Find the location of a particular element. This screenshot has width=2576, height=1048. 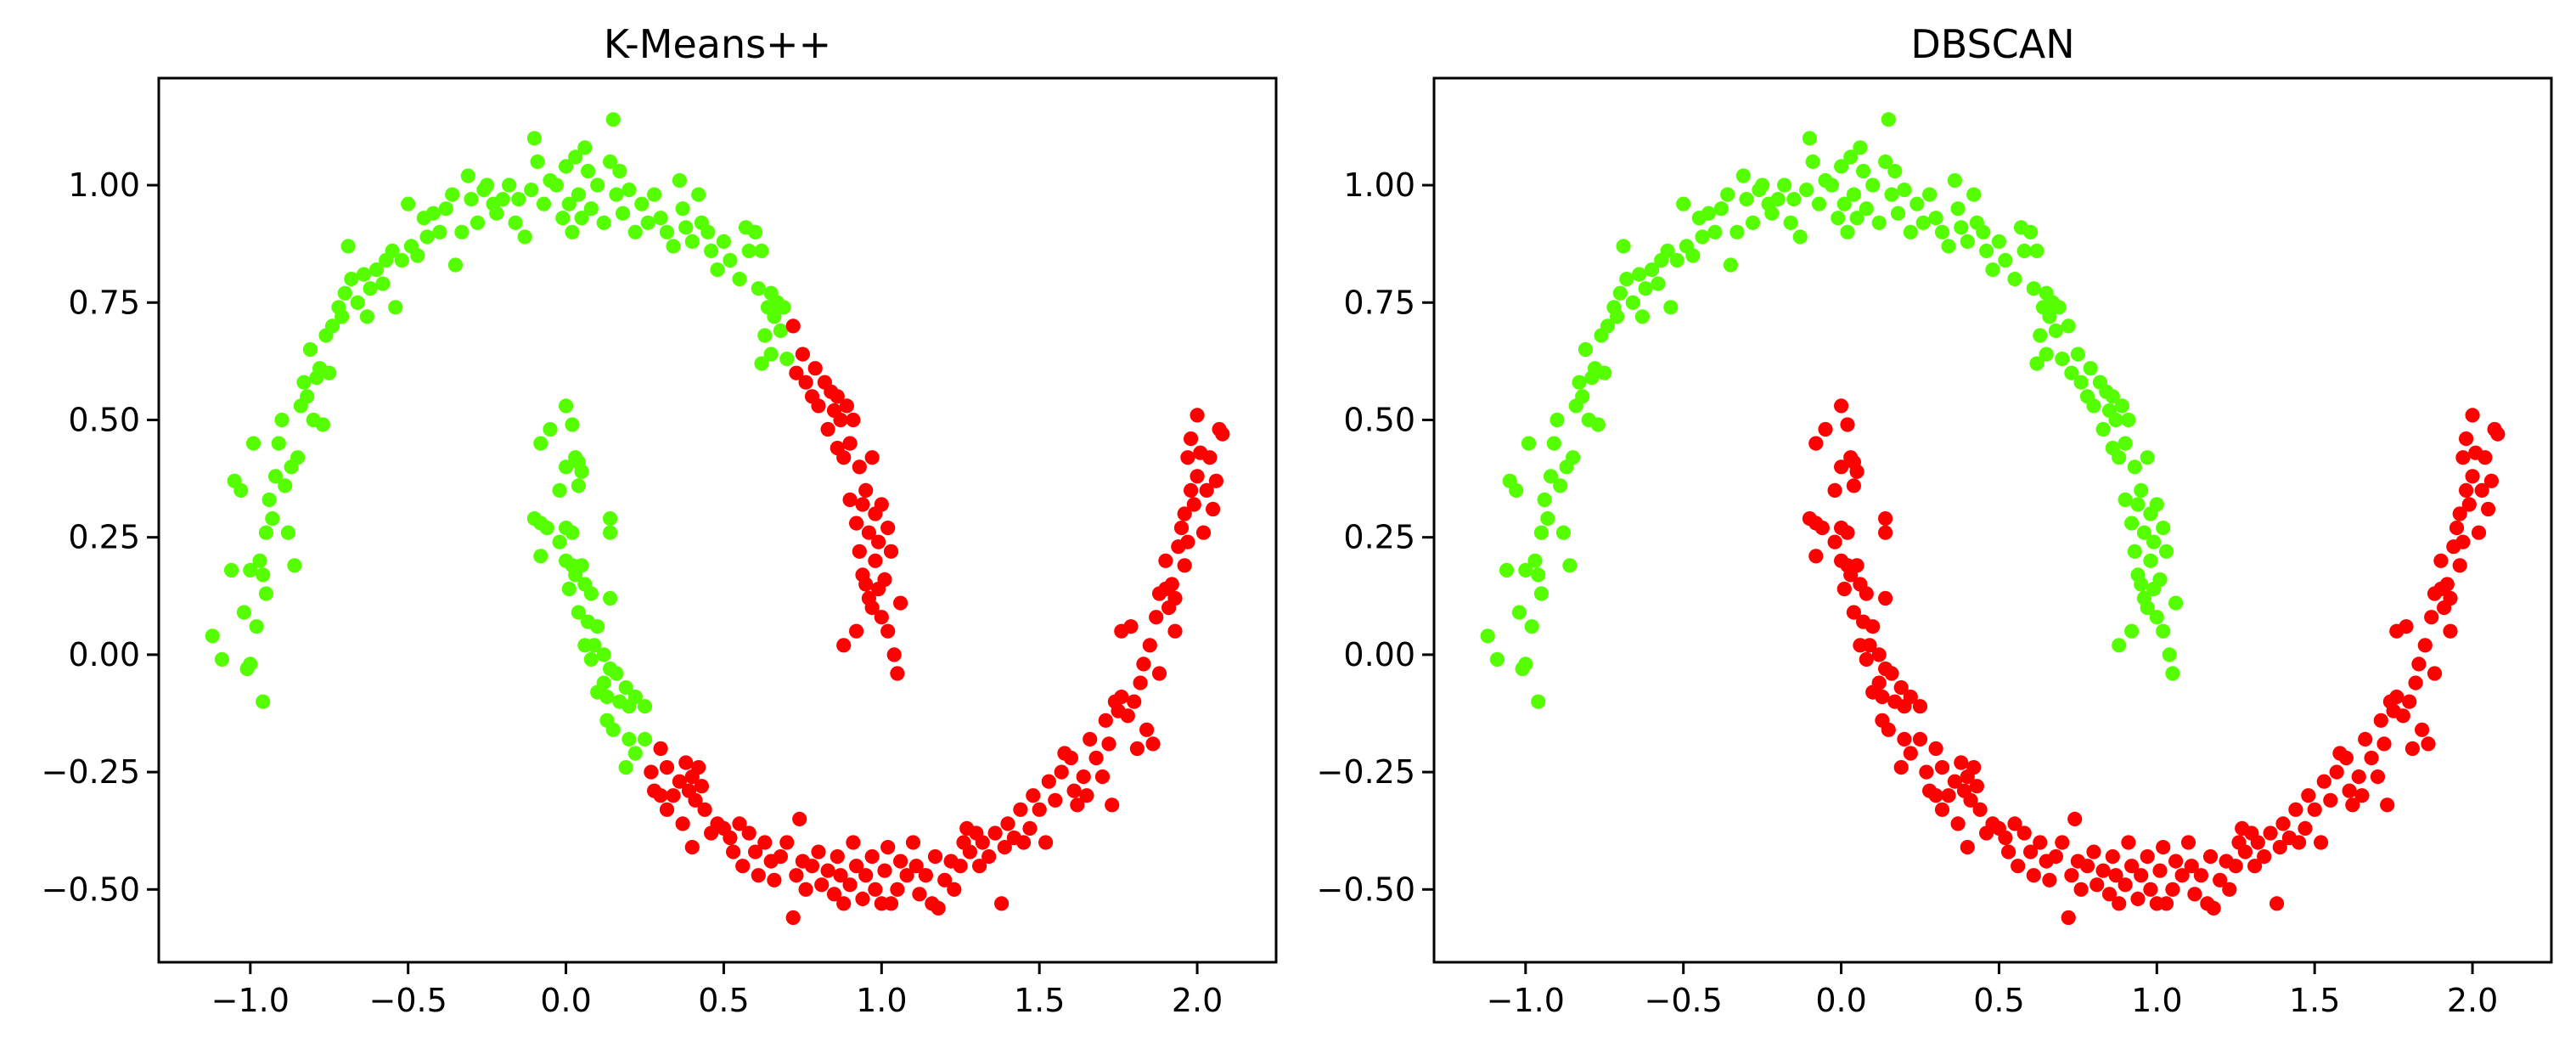

x-tick-label: −1.0 is located at coordinates (1526, 1001).